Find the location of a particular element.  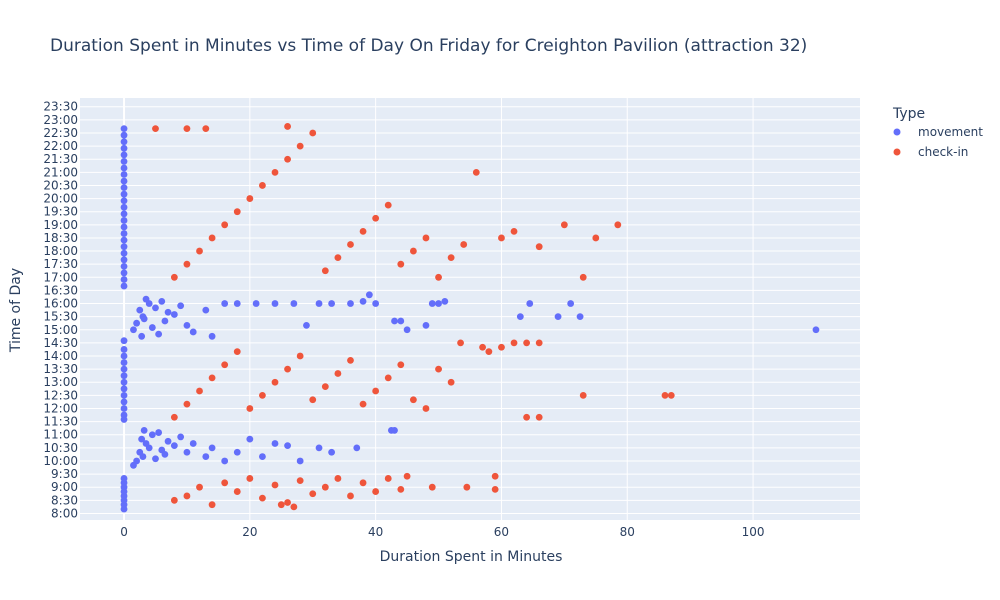

x-tick-label: 60 is located at coordinates (501, 532).